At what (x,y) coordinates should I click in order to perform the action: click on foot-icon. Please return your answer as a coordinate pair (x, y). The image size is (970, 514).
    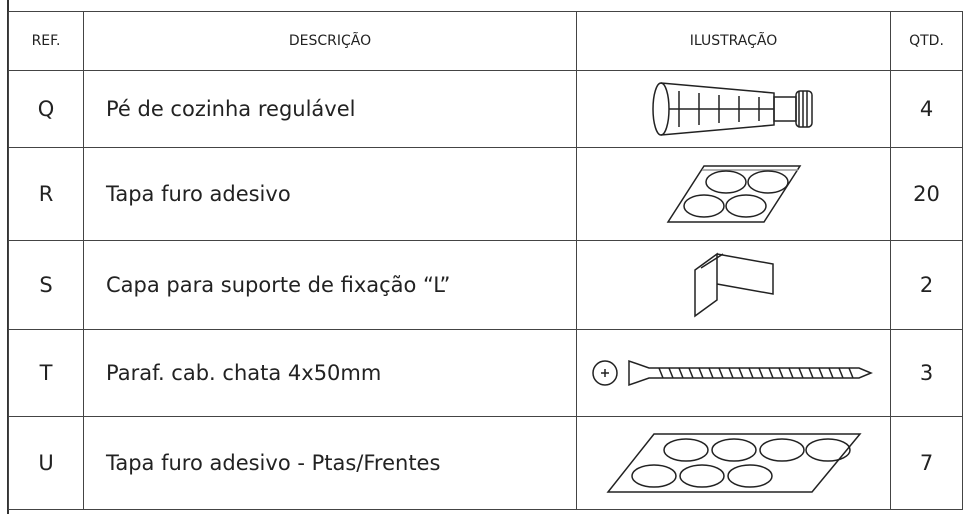
    Looking at the image, I should click on (732, 109).